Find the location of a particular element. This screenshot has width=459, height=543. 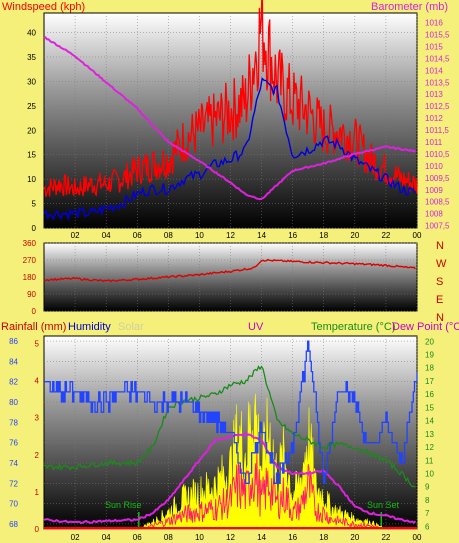

humidity-tick-label: 70 is located at coordinates (13, 504).